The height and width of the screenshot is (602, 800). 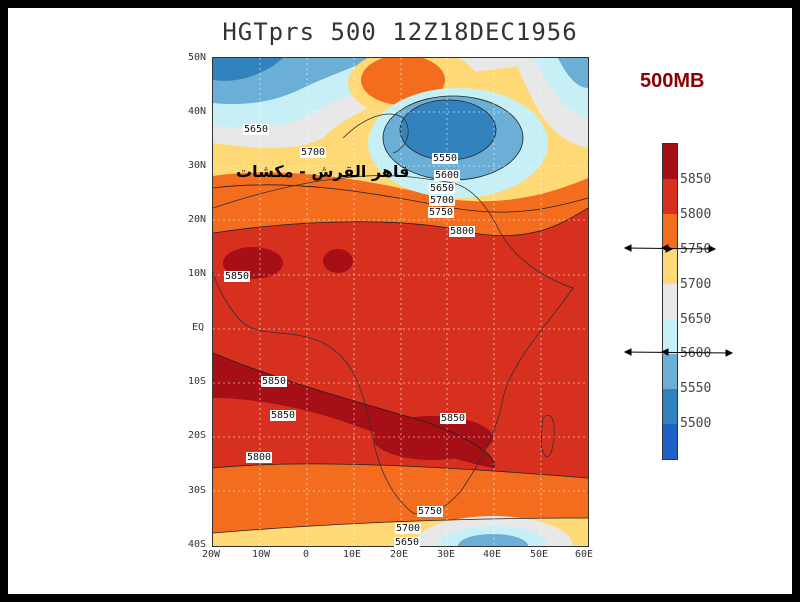 I want to click on lon-label: 30E, so click(x=446, y=554).